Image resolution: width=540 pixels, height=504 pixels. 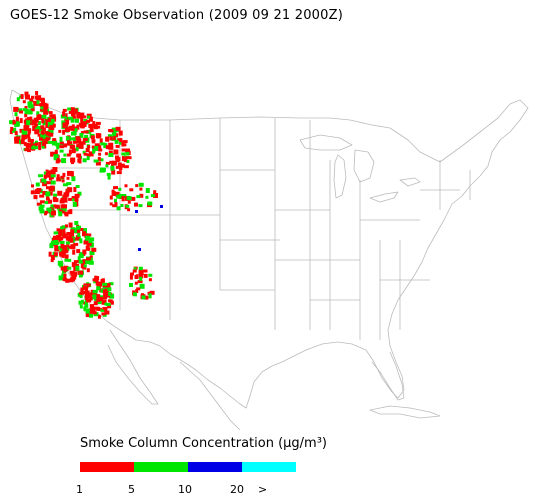 I want to click on lake-ontario, so click(x=410, y=182).